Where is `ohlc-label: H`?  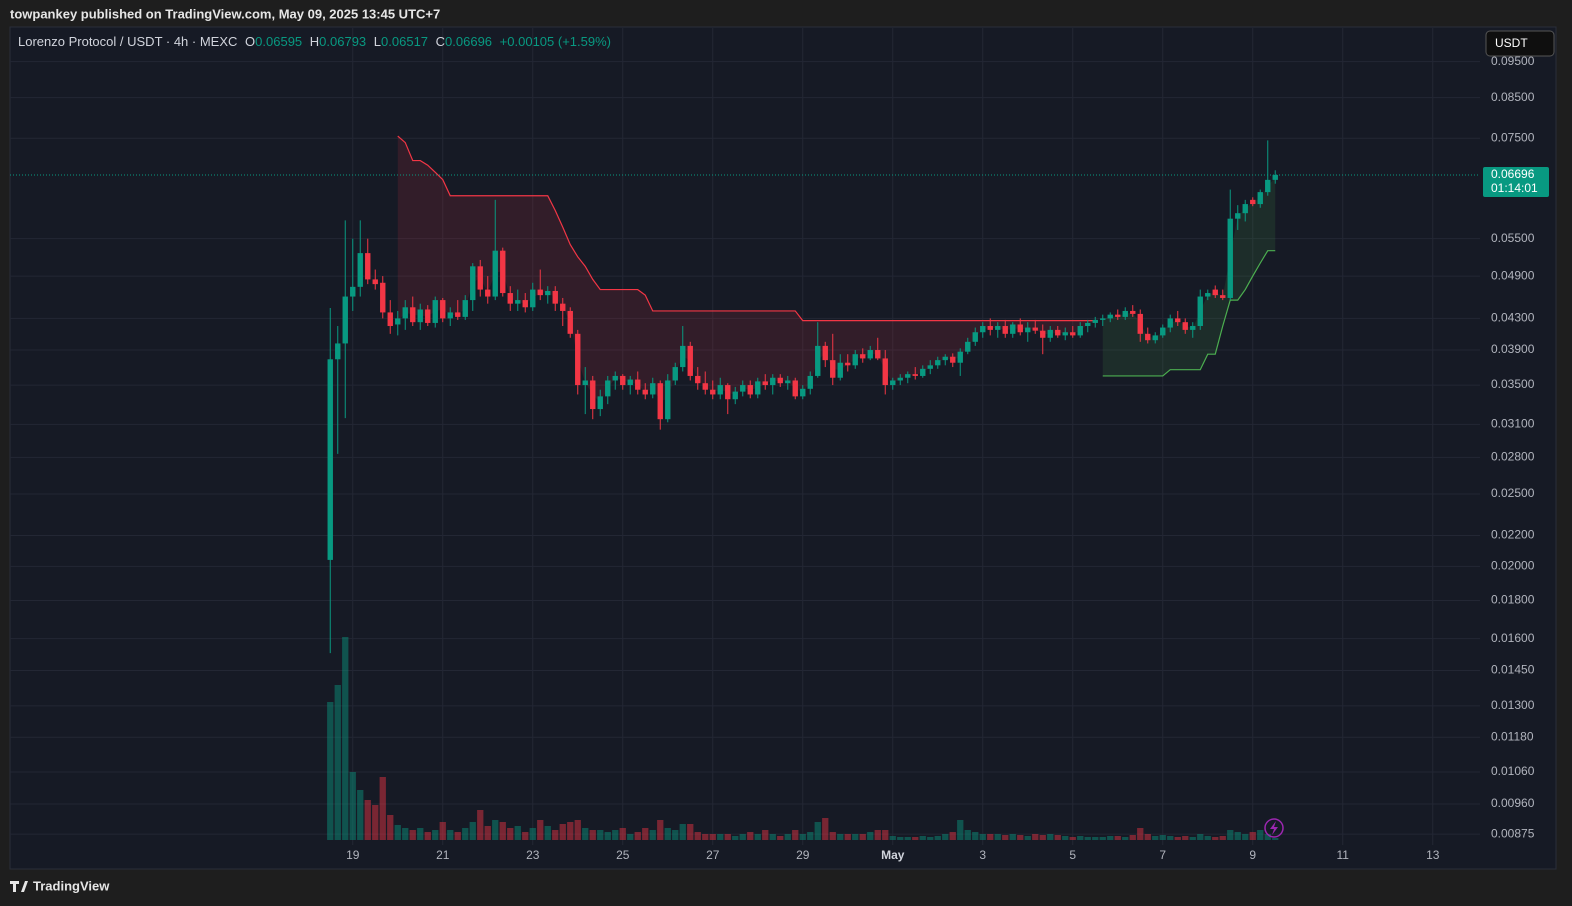
ohlc-label: H is located at coordinates (314, 41).